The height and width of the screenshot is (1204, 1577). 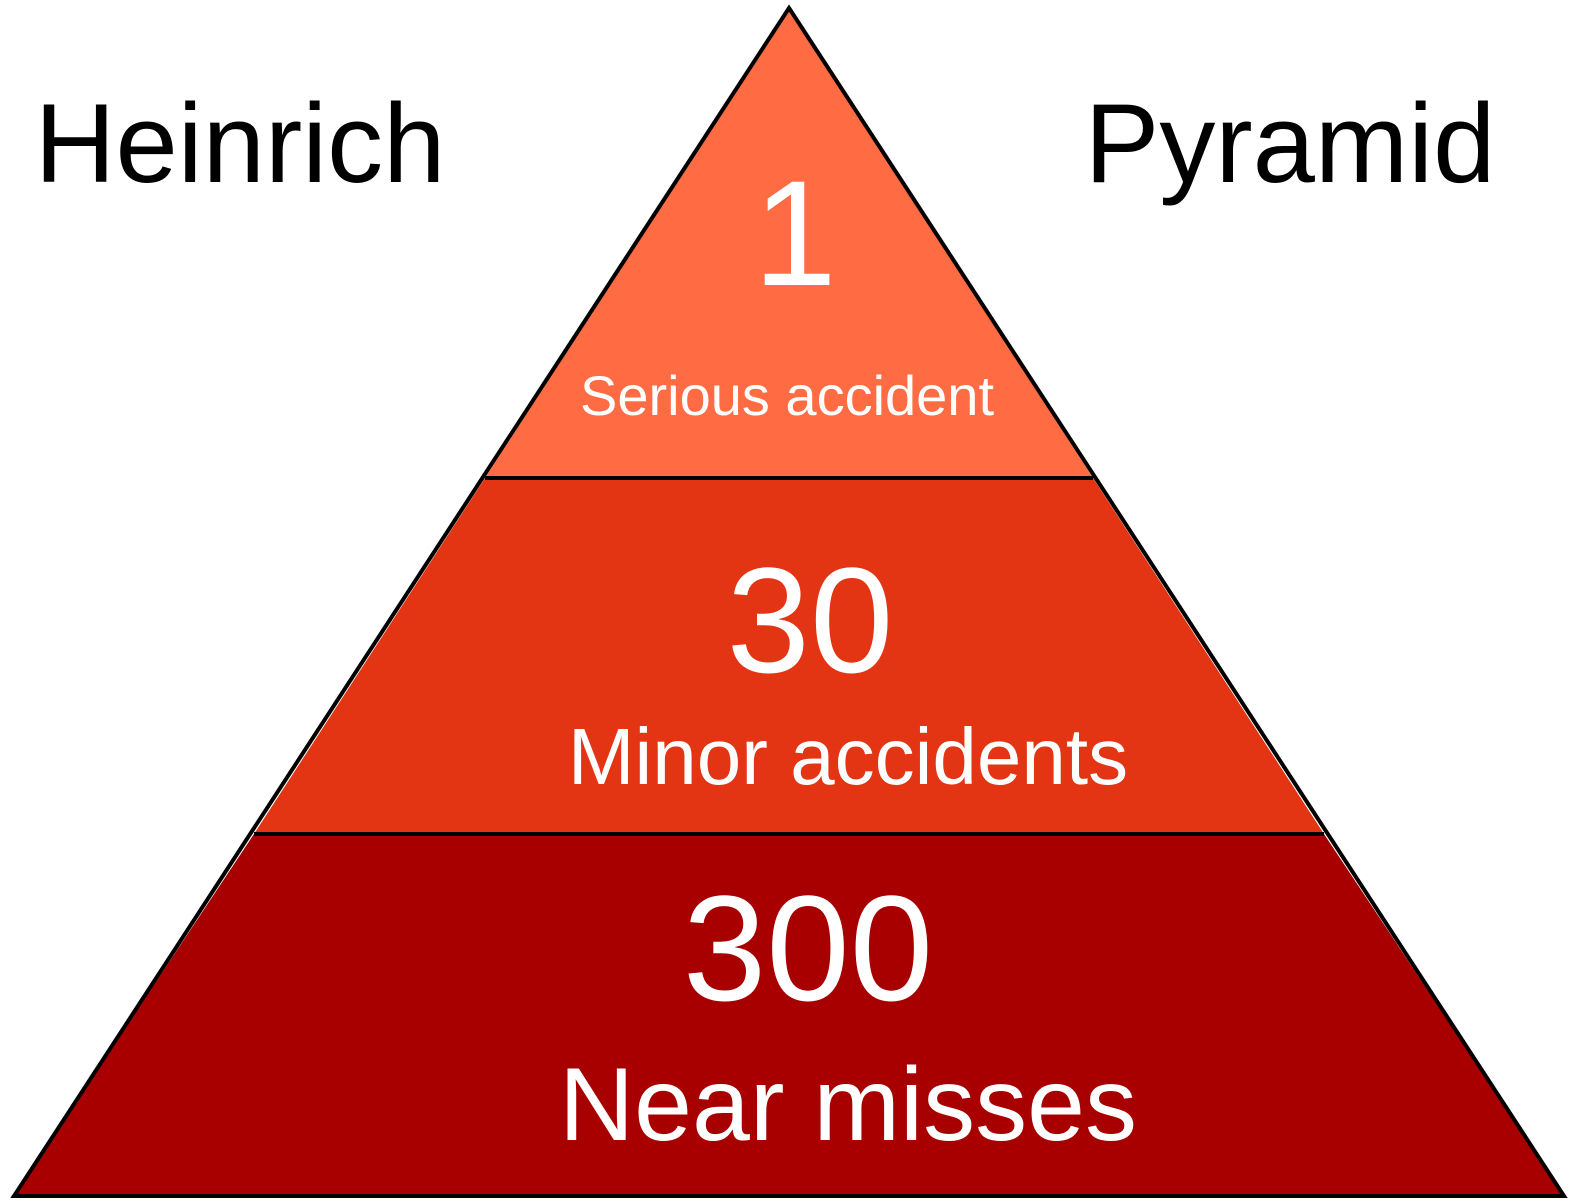 I want to click on tier-top-label: Serious accident, so click(x=787, y=395).